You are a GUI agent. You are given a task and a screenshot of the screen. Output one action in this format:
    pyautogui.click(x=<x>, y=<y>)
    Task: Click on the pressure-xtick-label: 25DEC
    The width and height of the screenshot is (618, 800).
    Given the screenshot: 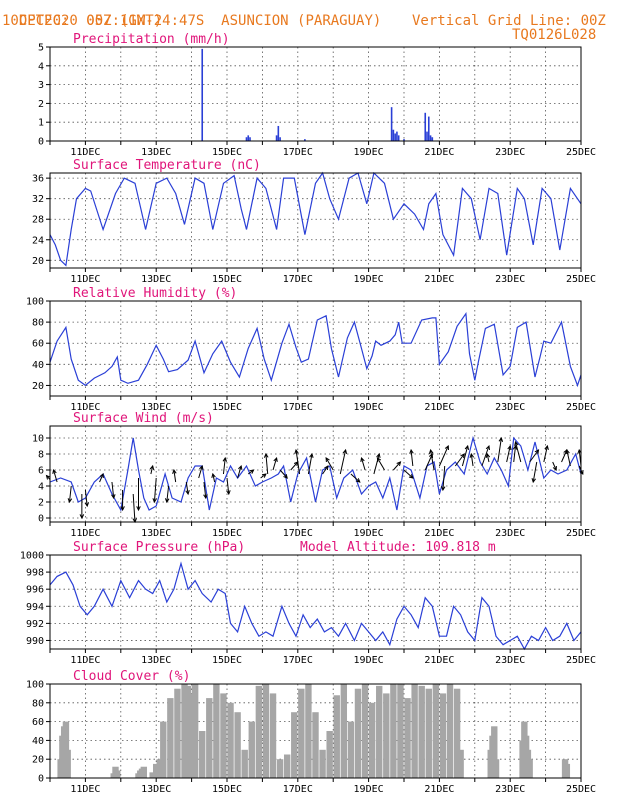 What is the action you would take?
    pyautogui.click(x=581, y=660)
    